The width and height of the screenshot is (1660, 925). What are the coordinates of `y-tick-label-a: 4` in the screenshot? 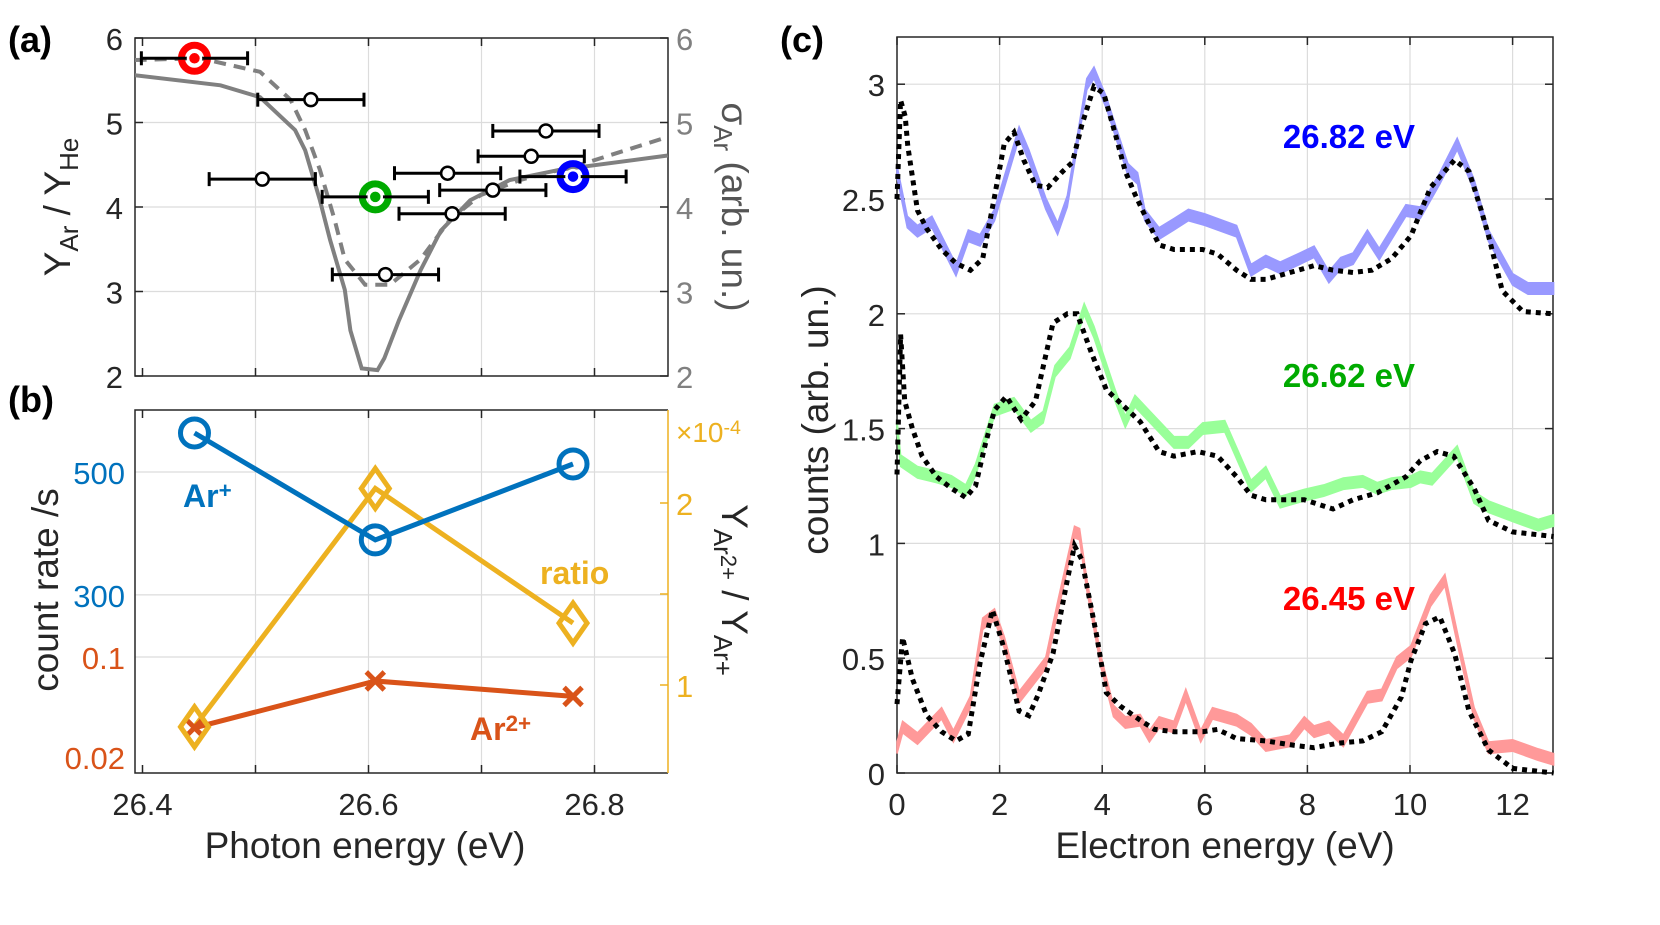 It's located at (114, 208).